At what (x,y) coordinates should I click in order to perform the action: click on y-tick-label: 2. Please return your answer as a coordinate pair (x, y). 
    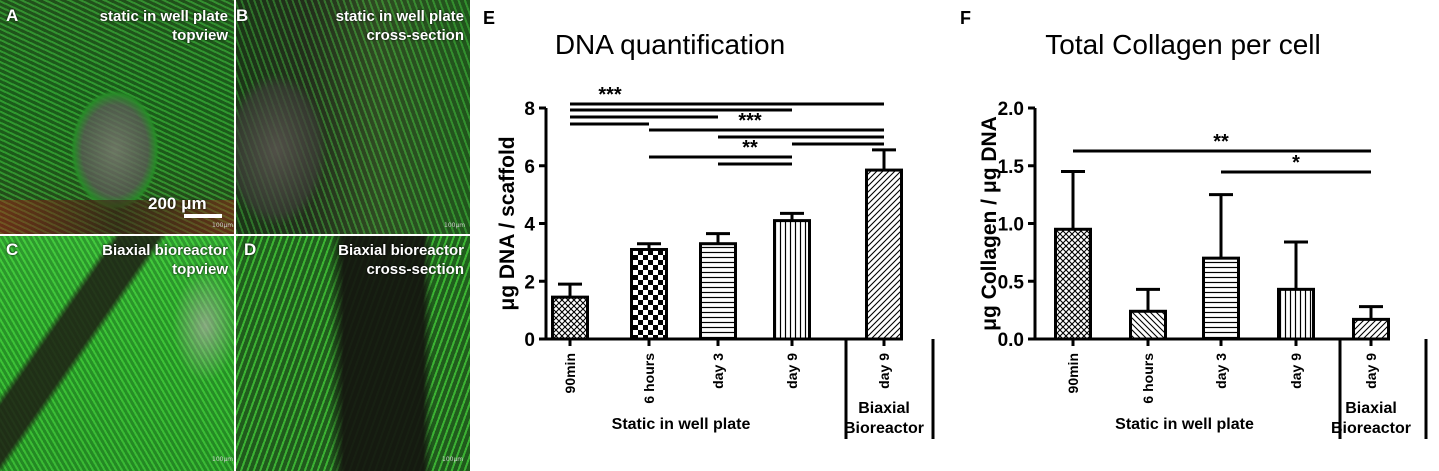
    Looking at the image, I should click on (529, 282).